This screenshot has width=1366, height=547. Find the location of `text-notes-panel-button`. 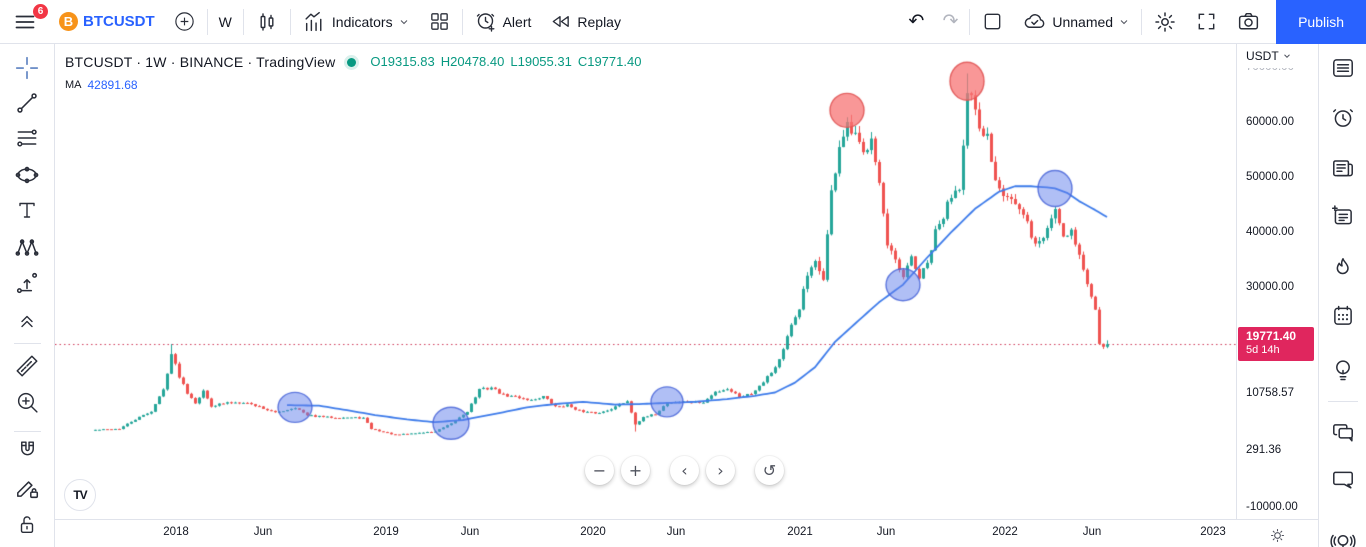

text-notes-panel-button is located at coordinates (1343, 218).